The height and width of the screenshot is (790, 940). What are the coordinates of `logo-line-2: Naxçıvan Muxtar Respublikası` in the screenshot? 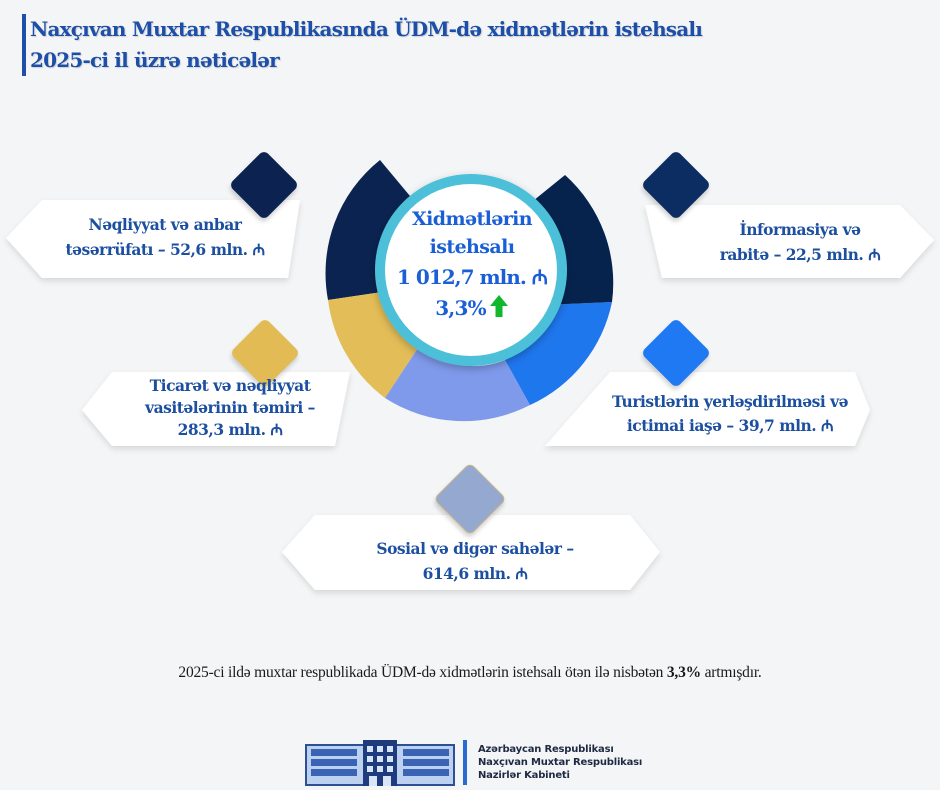 It's located at (560, 762).